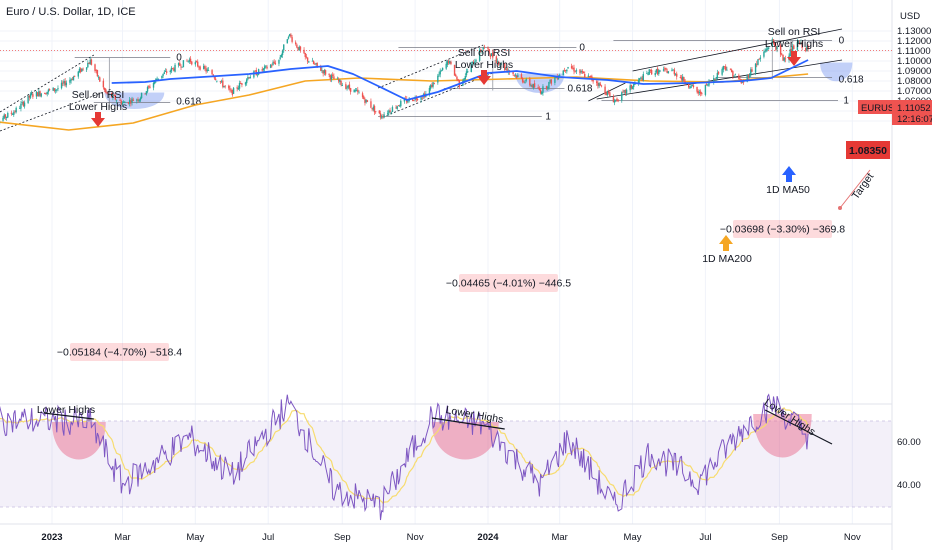 This screenshot has width=932, height=550. I want to click on time-tick: May, so click(633, 537).